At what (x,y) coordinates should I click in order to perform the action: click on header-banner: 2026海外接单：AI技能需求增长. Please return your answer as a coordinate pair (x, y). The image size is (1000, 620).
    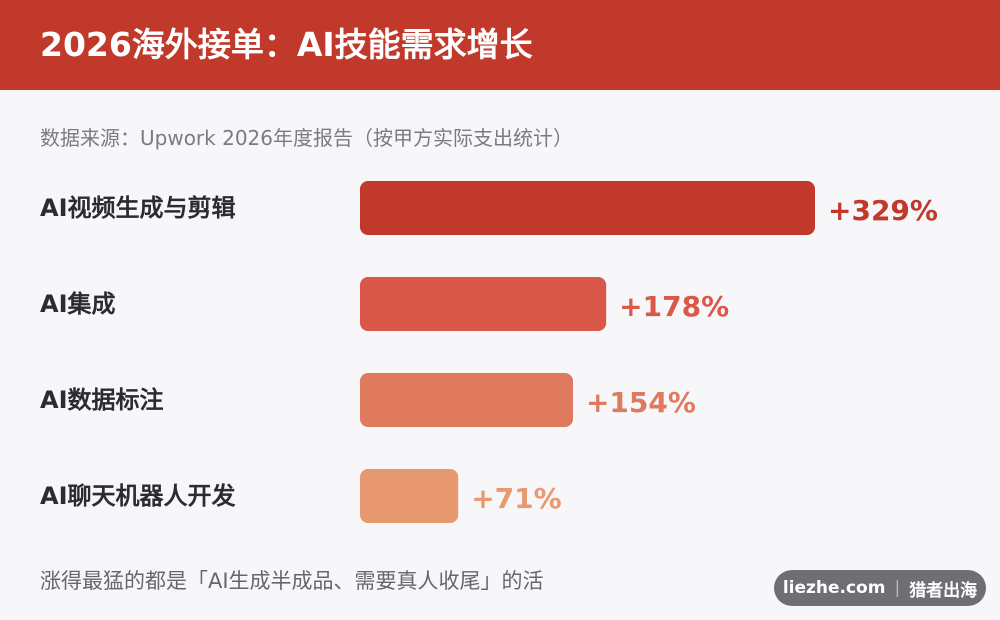
    Looking at the image, I should click on (500, 45).